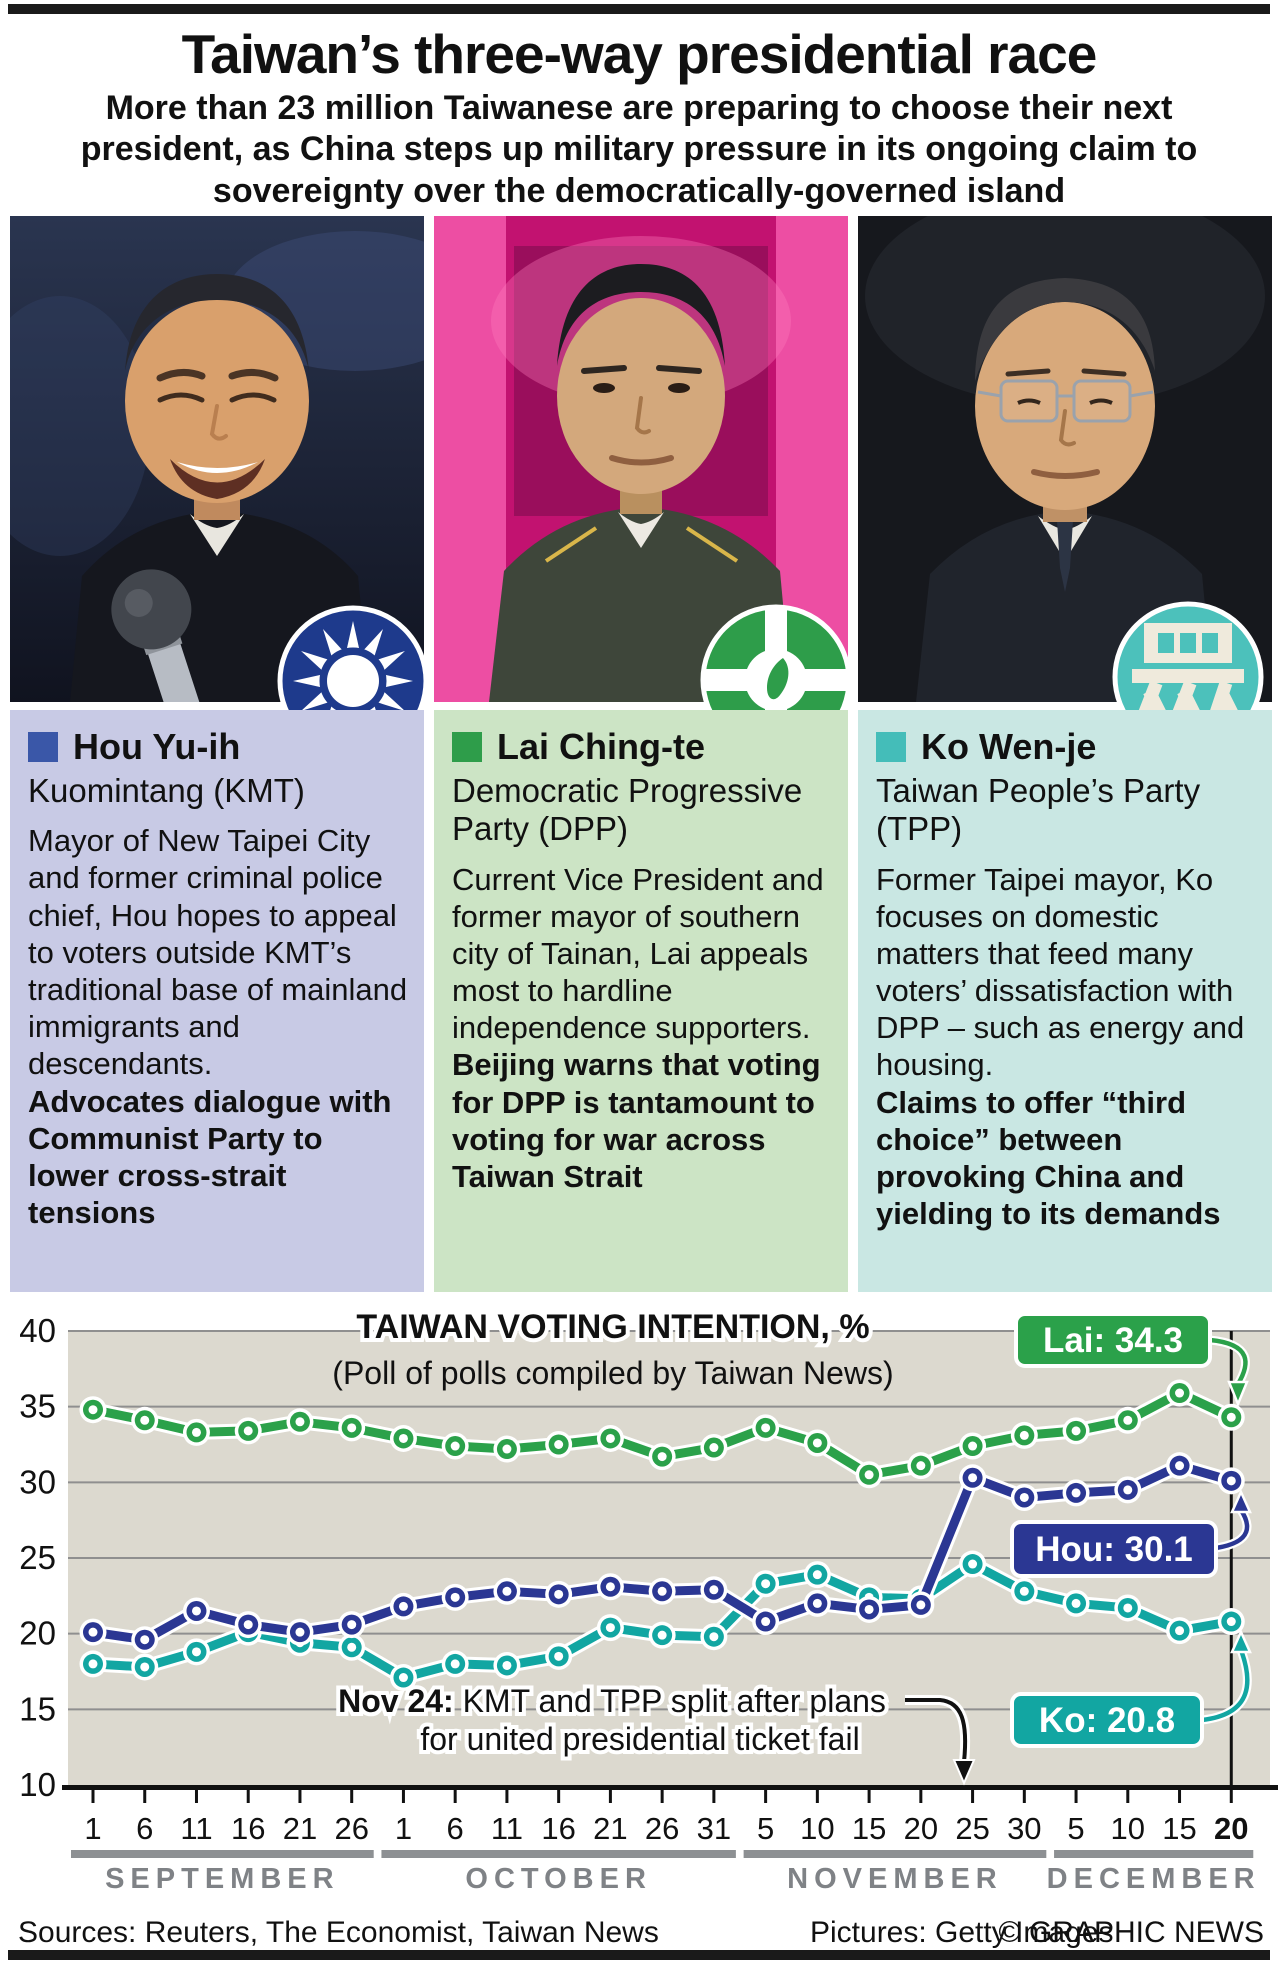  Describe the element at coordinates (639, 1739) in the screenshot. I see `annotation-line2: for united presidential ticket fail` at that location.